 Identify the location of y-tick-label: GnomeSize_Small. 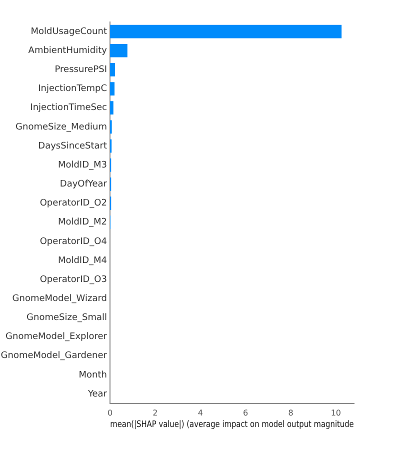
(66, 318).